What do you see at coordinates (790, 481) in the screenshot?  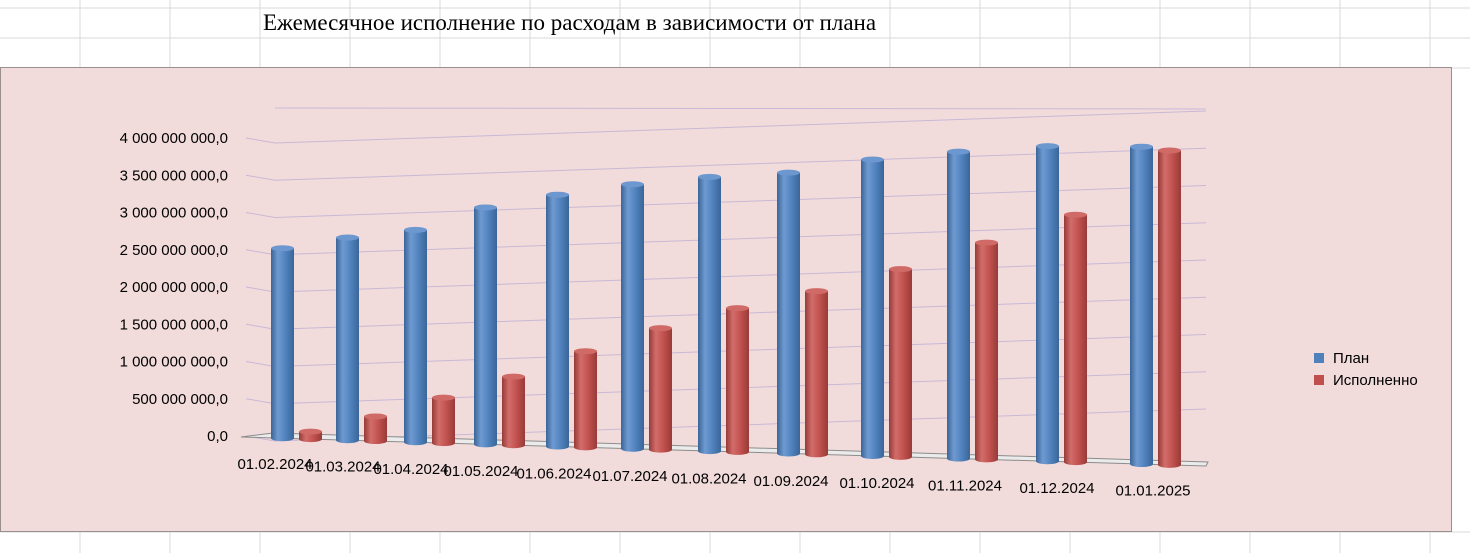 I see `x-tick-label: 01.09.2024` at bounding box center [790, 481].